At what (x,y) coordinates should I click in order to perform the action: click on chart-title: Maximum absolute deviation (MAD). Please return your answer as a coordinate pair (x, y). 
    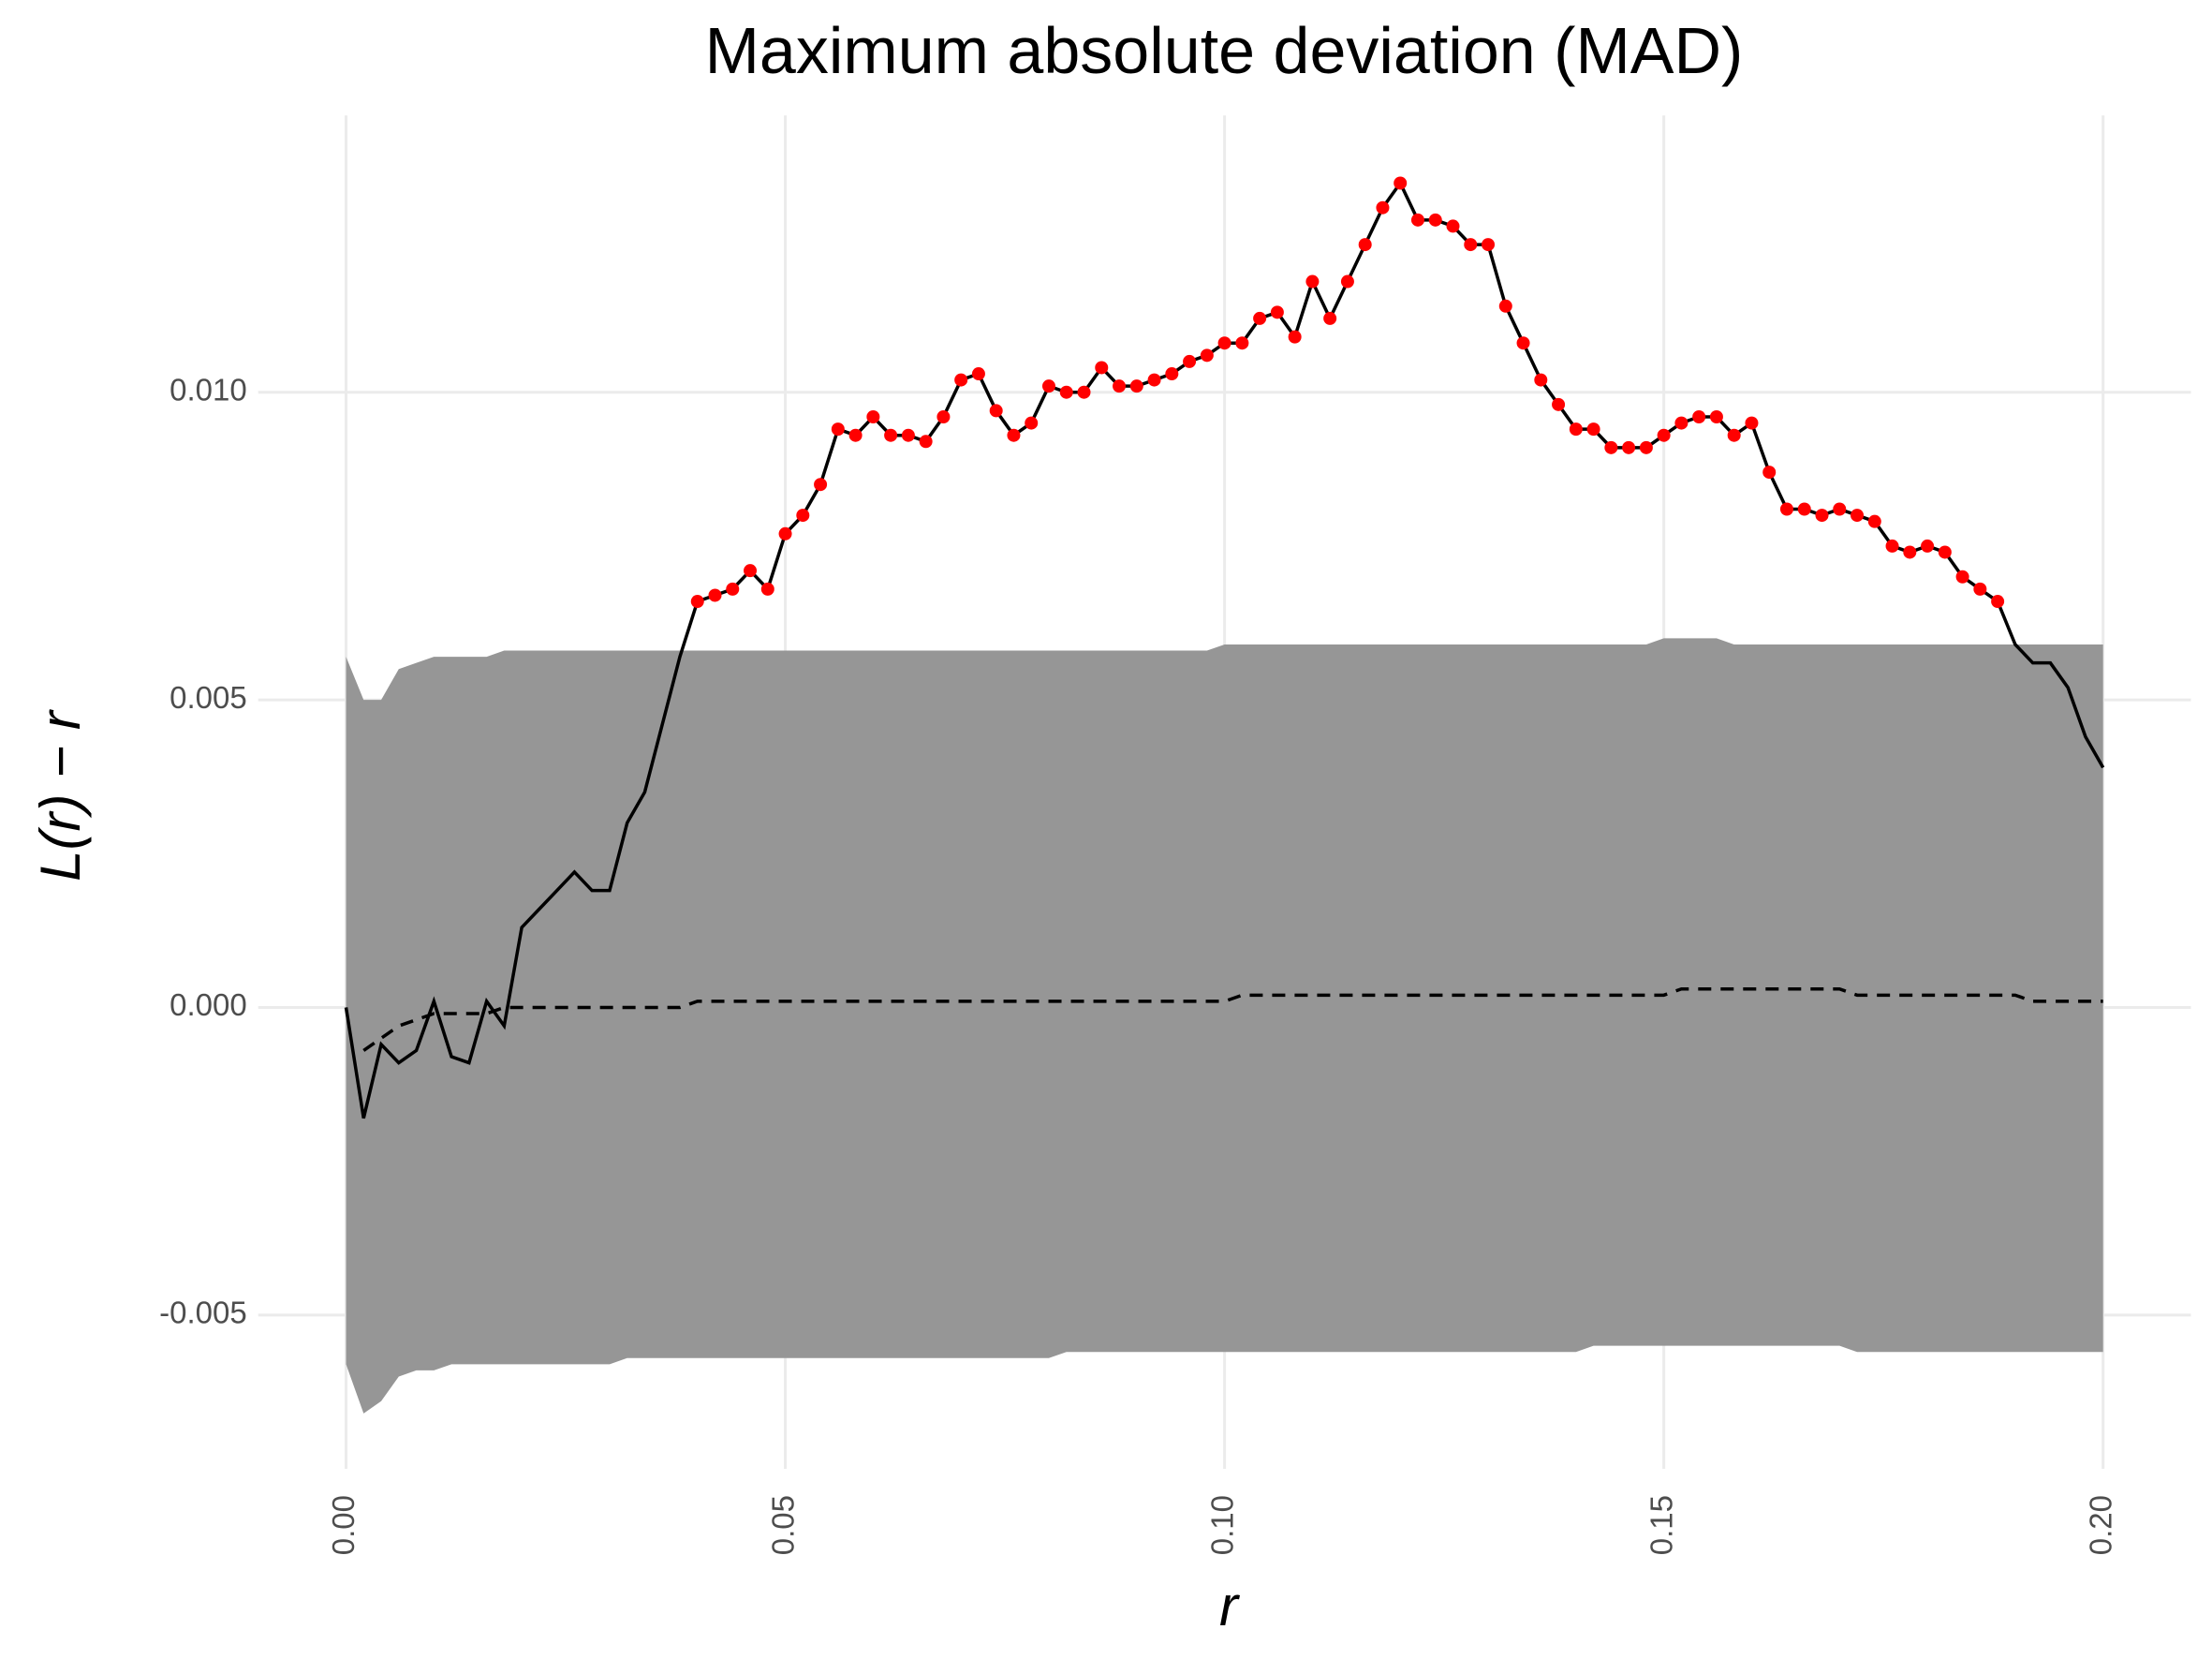
    Looking at the image, I should click on (1224, 51).